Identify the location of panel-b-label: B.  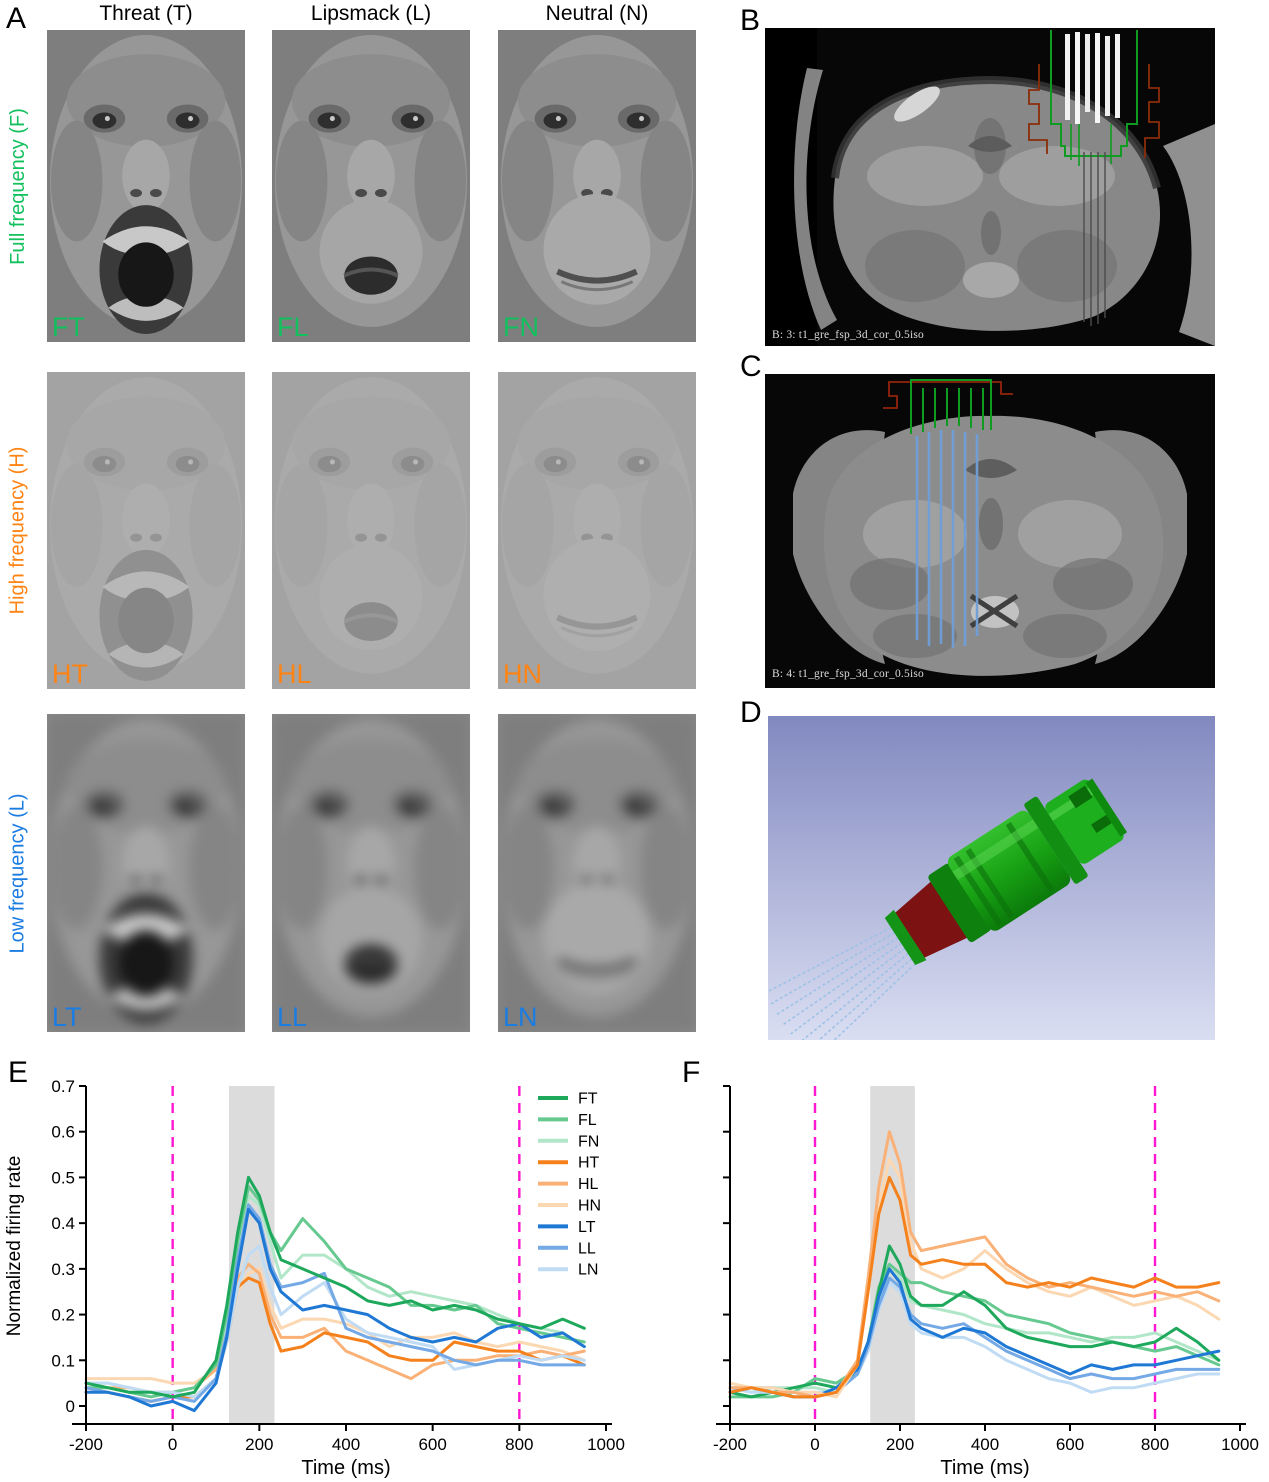
(750, 20).